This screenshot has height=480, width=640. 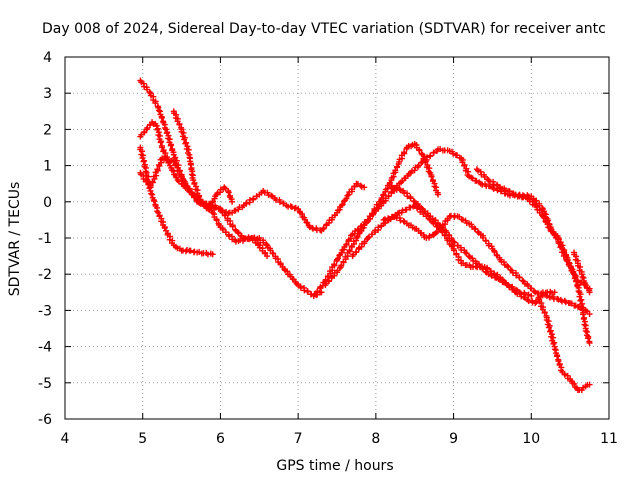 I want to click on y-tick-label: 2, so click(x=47, y=130).